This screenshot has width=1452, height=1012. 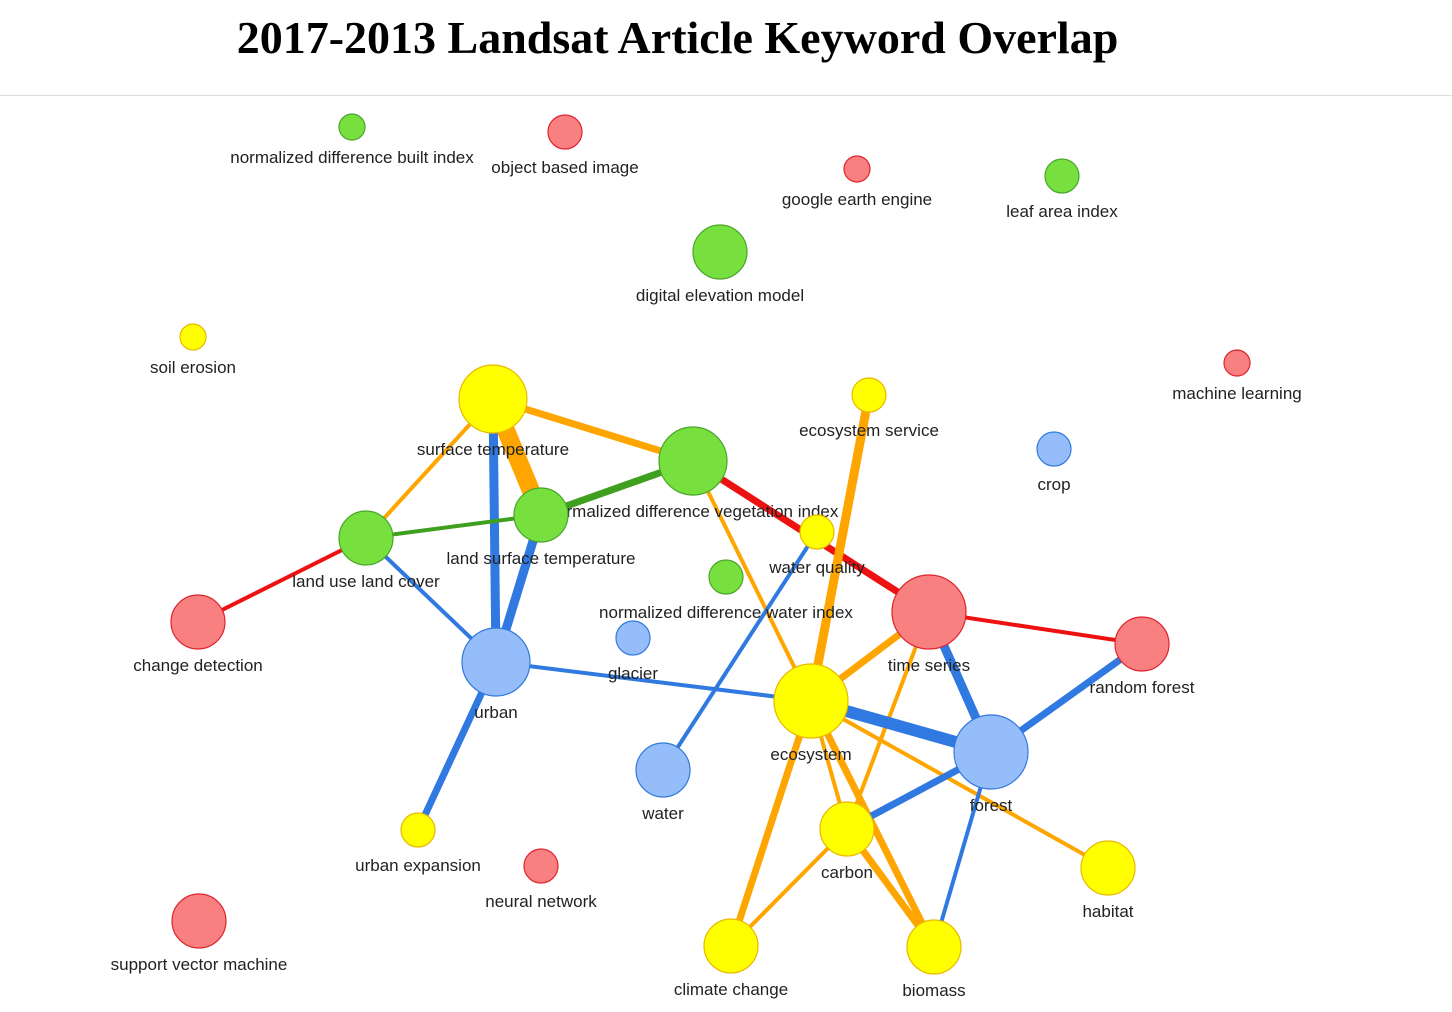 I want to click on node-soil: soil erosion, so click(x=193, y=350).